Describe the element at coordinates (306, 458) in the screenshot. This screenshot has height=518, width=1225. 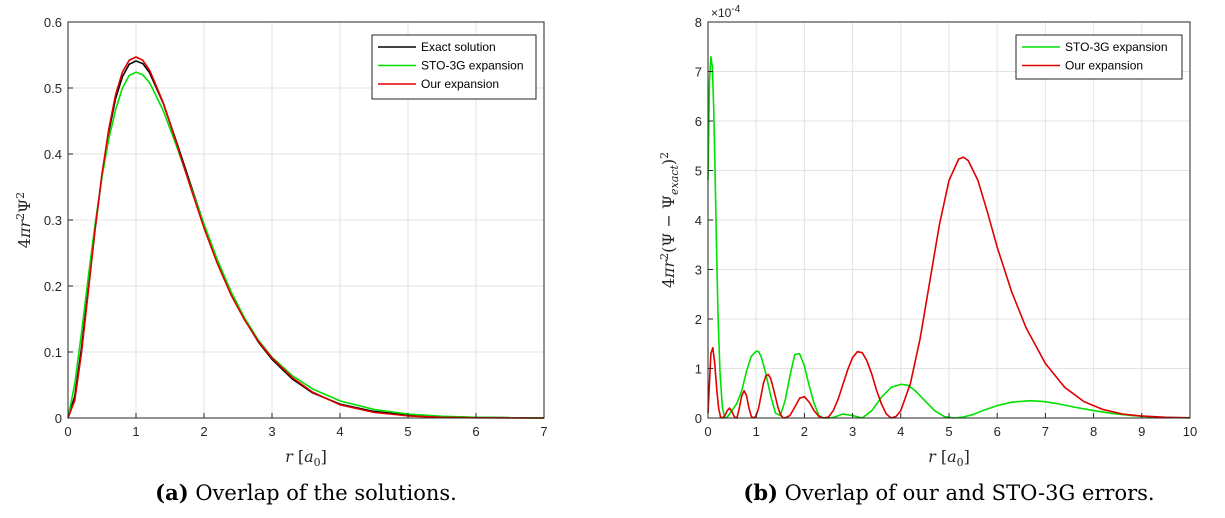
I see `x-axis-label-a: r [a0]` at that location.